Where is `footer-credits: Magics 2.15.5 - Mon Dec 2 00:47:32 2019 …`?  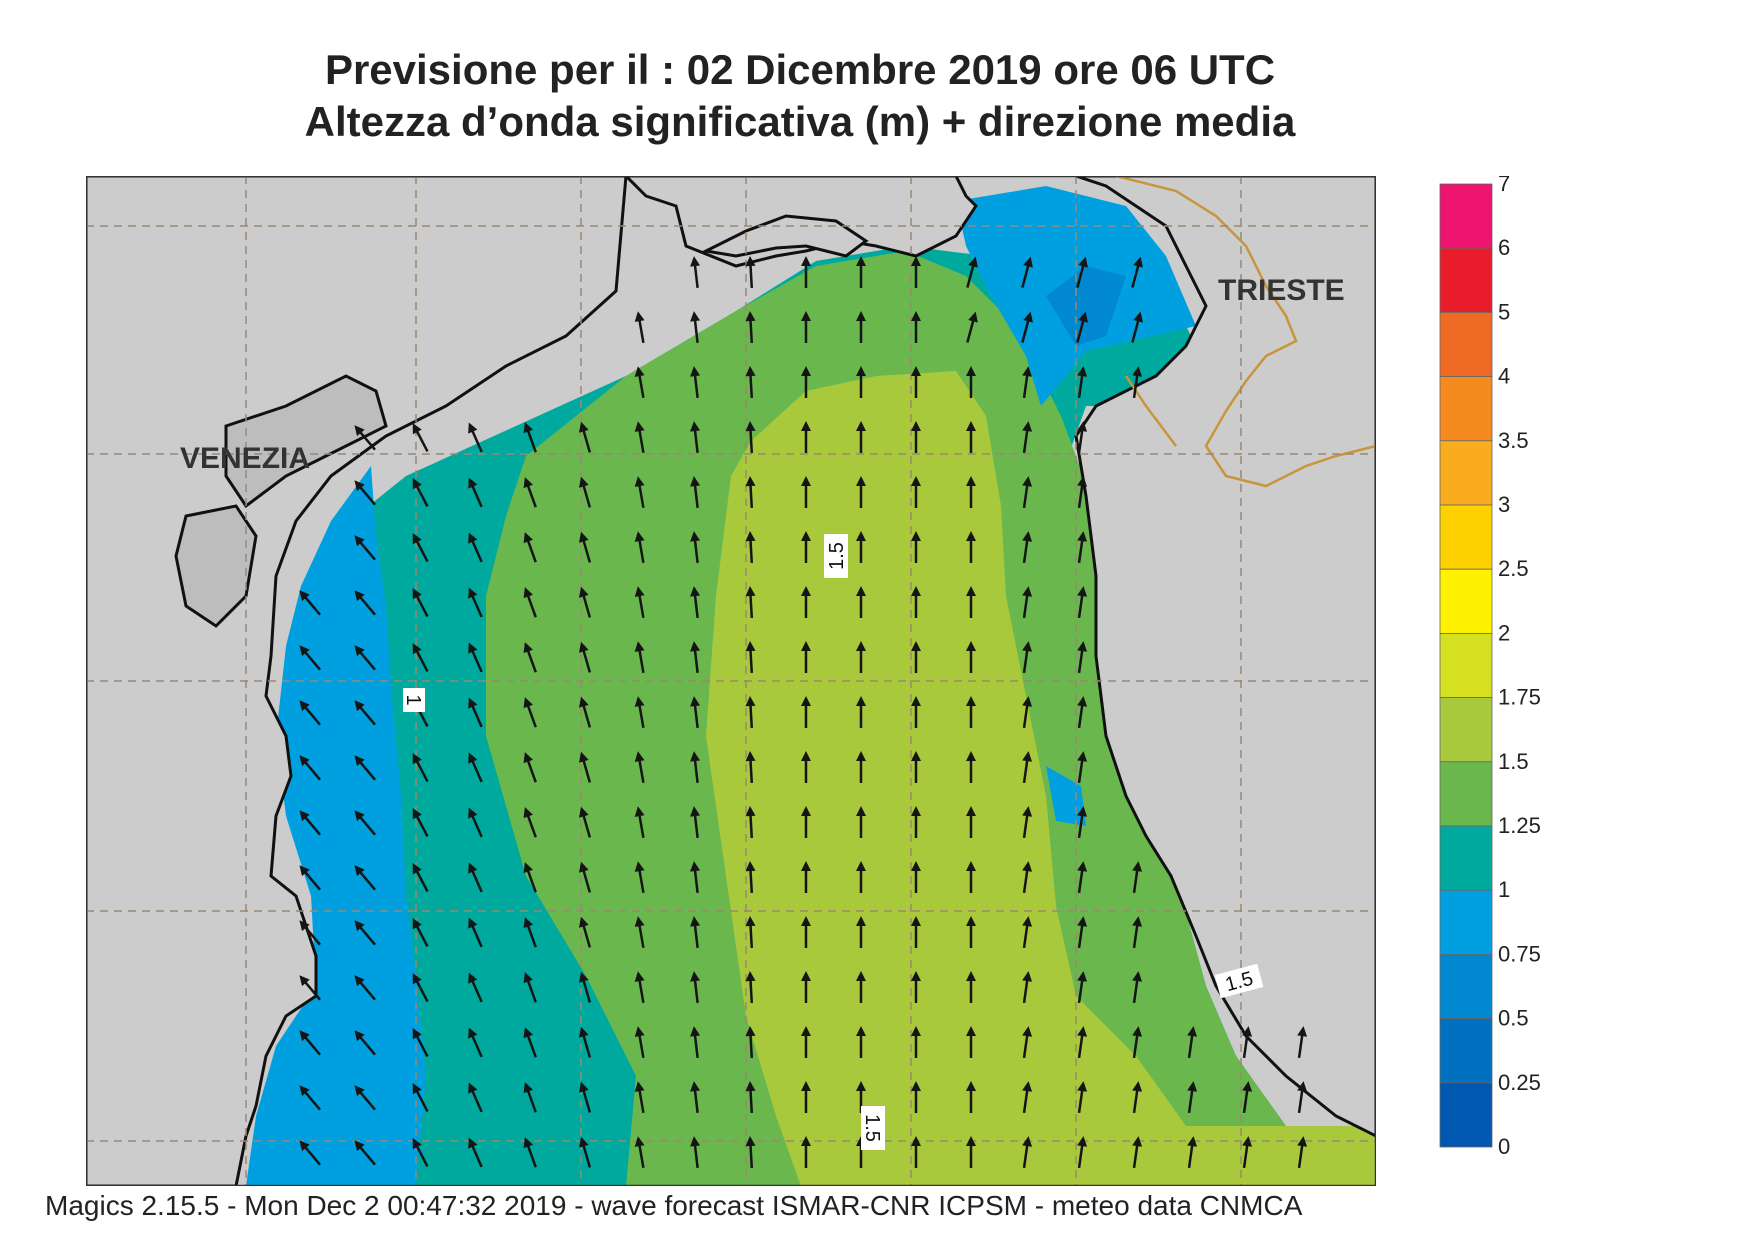 footer-credits: Magics 2.15.5 - Mon Dec 2 00:47:32 2019 … is located at coordinates (674, 1205).